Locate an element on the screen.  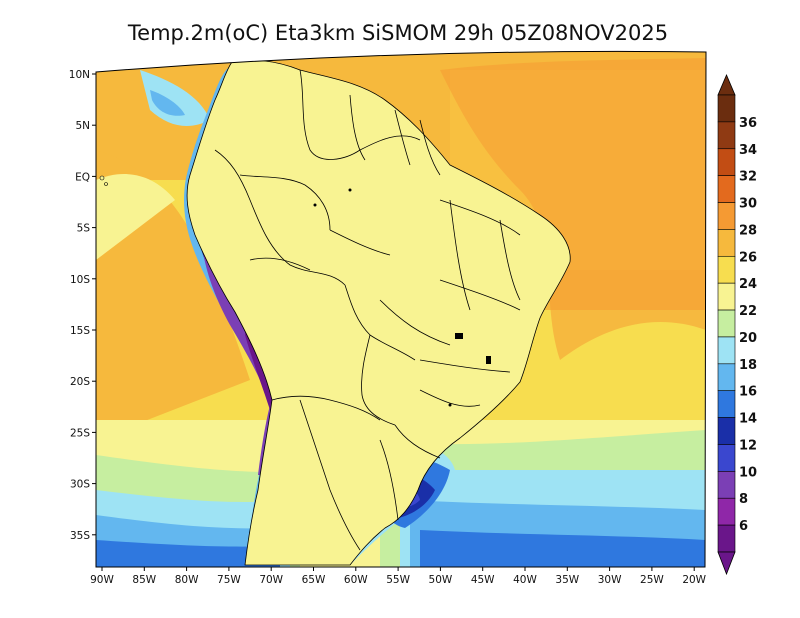
lon-tick-label: 25W is located at coordinates (652, 580).